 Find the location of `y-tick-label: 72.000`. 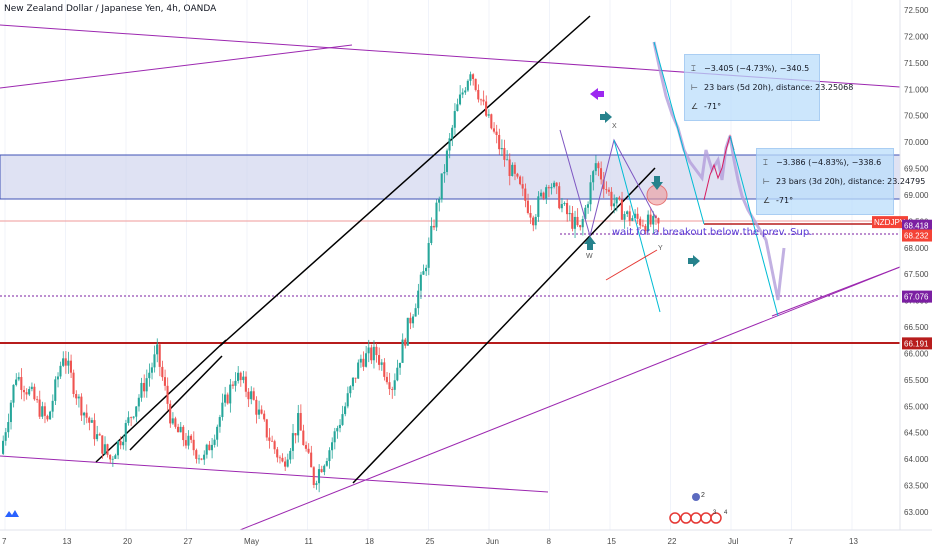

y-tick-label: 72.000 is located at coordinates (916, 36).